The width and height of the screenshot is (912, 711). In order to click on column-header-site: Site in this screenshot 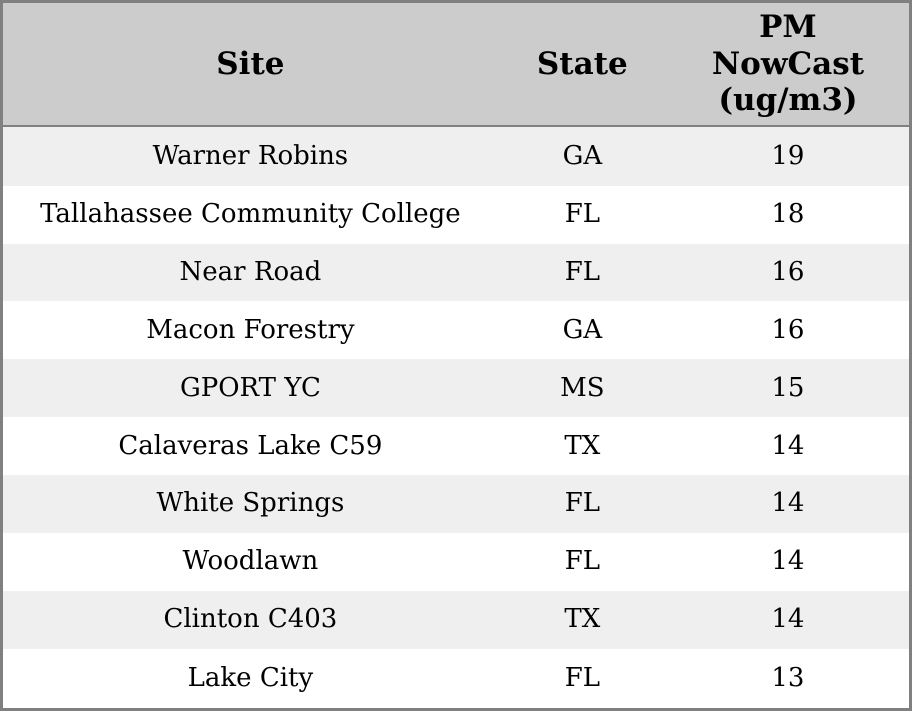, I will do `click(249, 64)`.